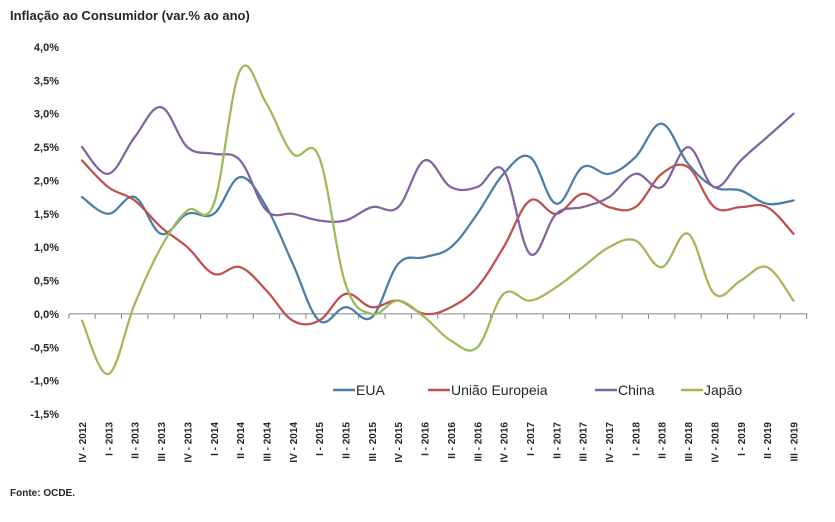 The width and height of the screenshot is (835, 522). I want to click on x-tick-label: I - 2016, so click(426, 439).